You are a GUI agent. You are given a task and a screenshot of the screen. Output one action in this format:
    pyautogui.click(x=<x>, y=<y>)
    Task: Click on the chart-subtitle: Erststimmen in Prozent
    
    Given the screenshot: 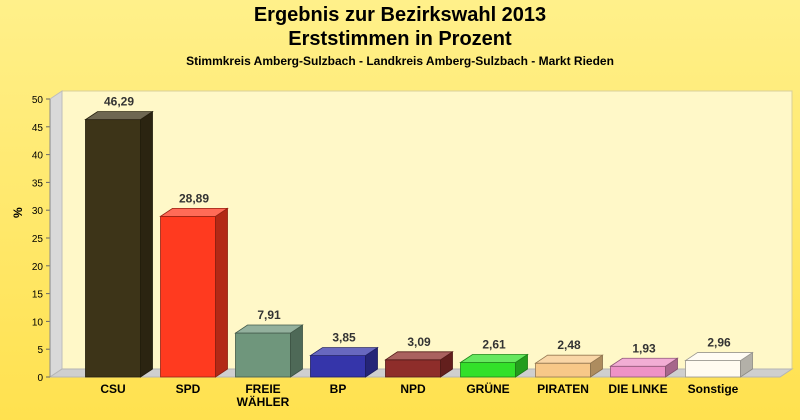 What is the action you would take?
    pyautogui.click(x=400, y=39)
    